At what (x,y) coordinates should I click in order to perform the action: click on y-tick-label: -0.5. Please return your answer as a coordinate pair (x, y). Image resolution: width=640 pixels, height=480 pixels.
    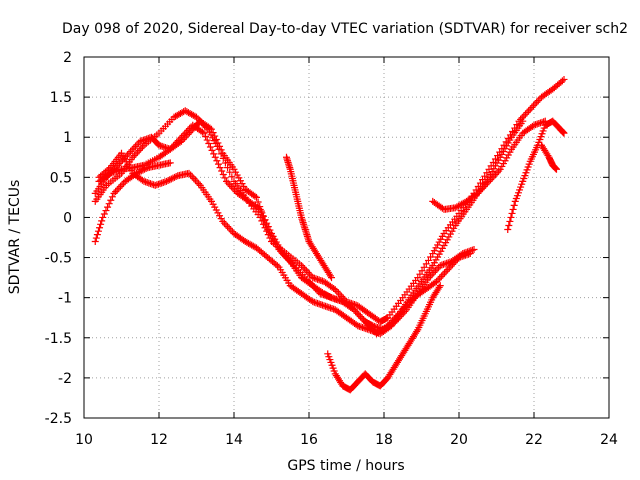
    Looking at the image, I should click on (58, 259).